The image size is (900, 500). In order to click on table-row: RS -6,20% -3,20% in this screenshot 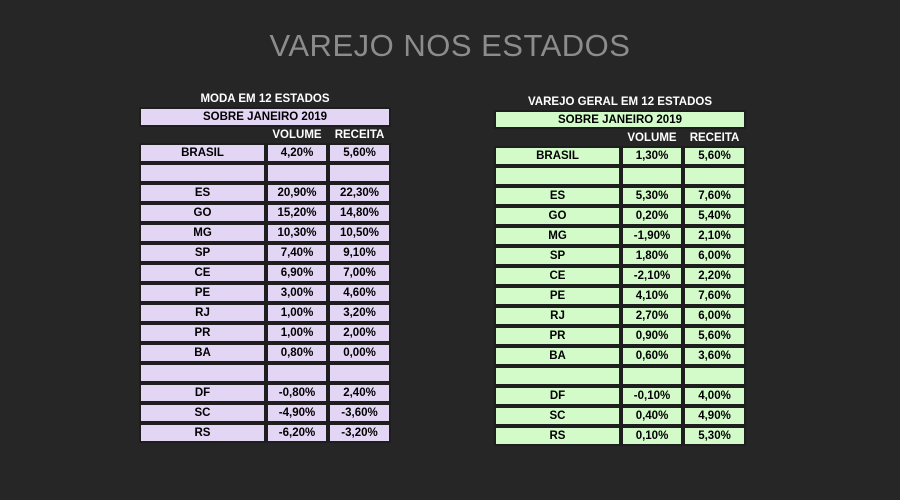, I will do `click(265, 433)`.